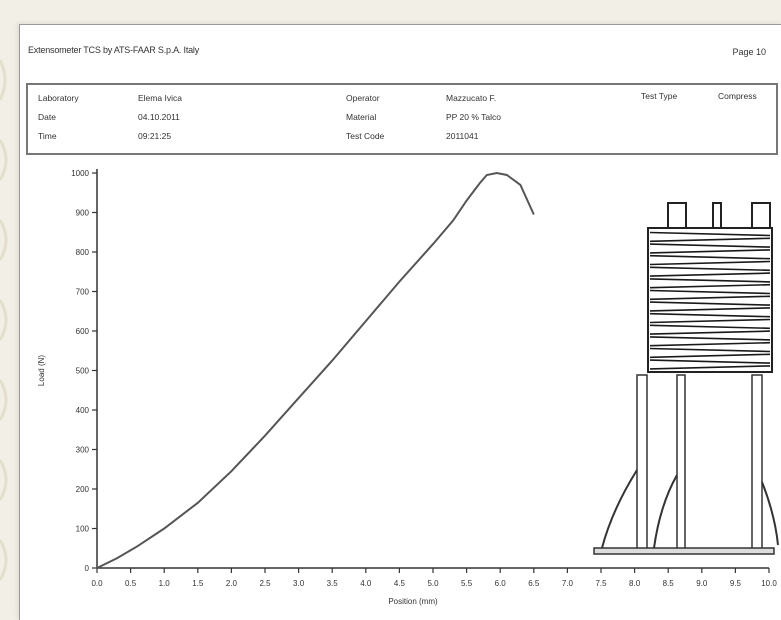 The image size is (781, 620). Describe the element at coordinates (684, 551) in the screenshot. I see `specimen-base` at that location.